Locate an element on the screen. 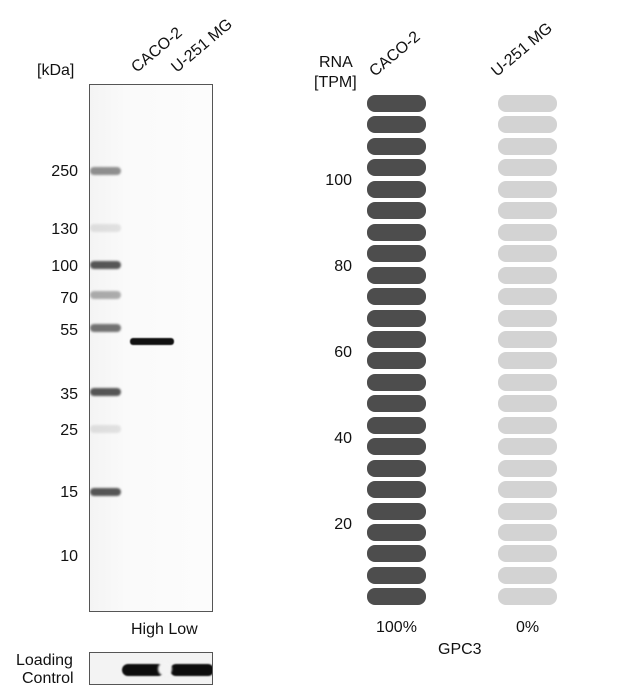 The width and height of the screenshot is (622, 689). marker-label: 15 is located at coordinates (69, 492).